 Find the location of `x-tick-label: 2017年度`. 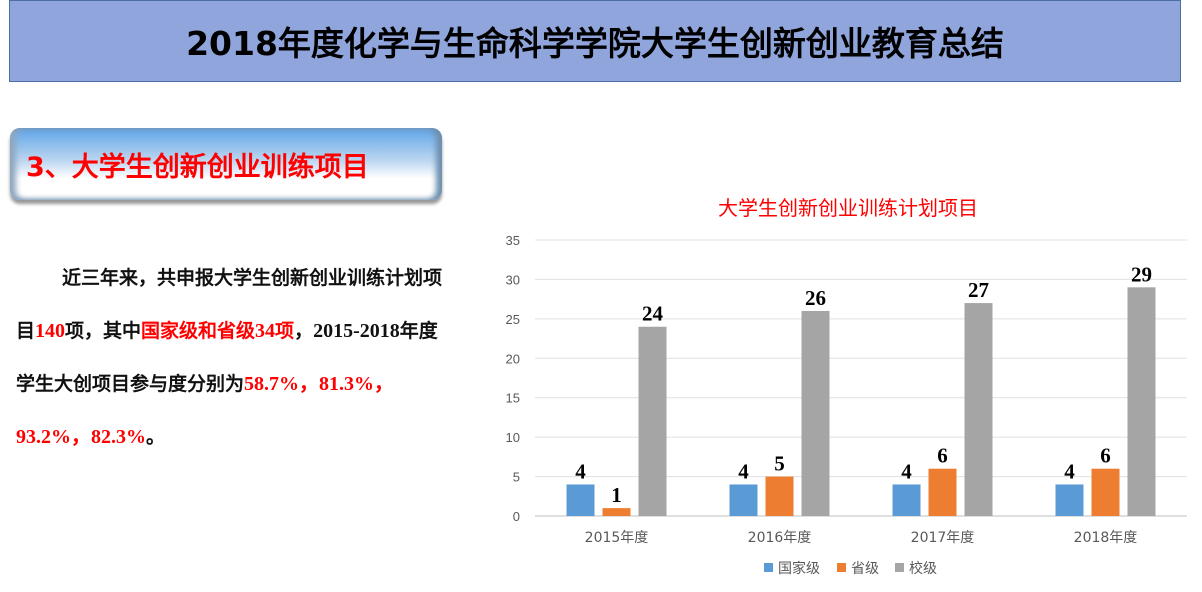

x-tick-label: 2017年度 is located at coordinates (943, 538).